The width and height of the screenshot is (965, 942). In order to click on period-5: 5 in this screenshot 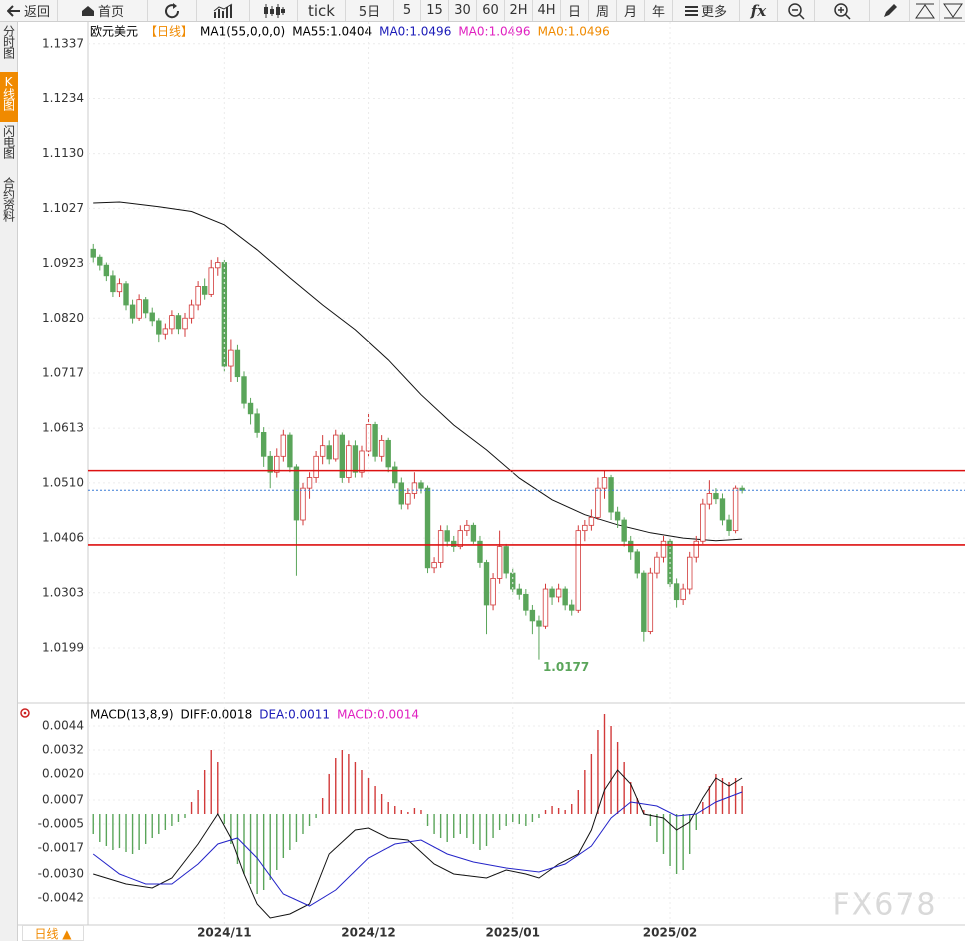, I will do `click(407, 10)`.